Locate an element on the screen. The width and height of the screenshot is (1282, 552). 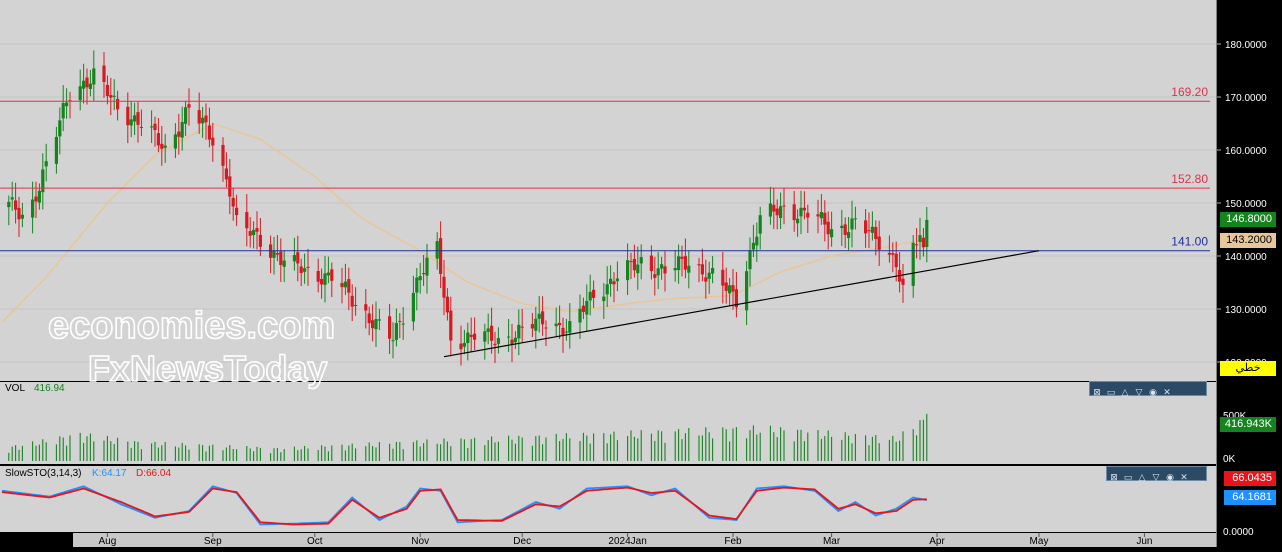
stoch-k-tag: 64.1681 is located at coordinates (1250, 497).